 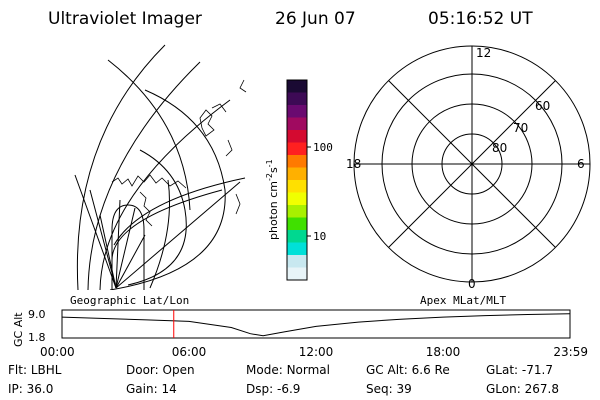 What do you see at coordinates (57, 352) in the screenshot?
I see `altitude-xtick-label: 00:00` at bounding box center [57, 352].